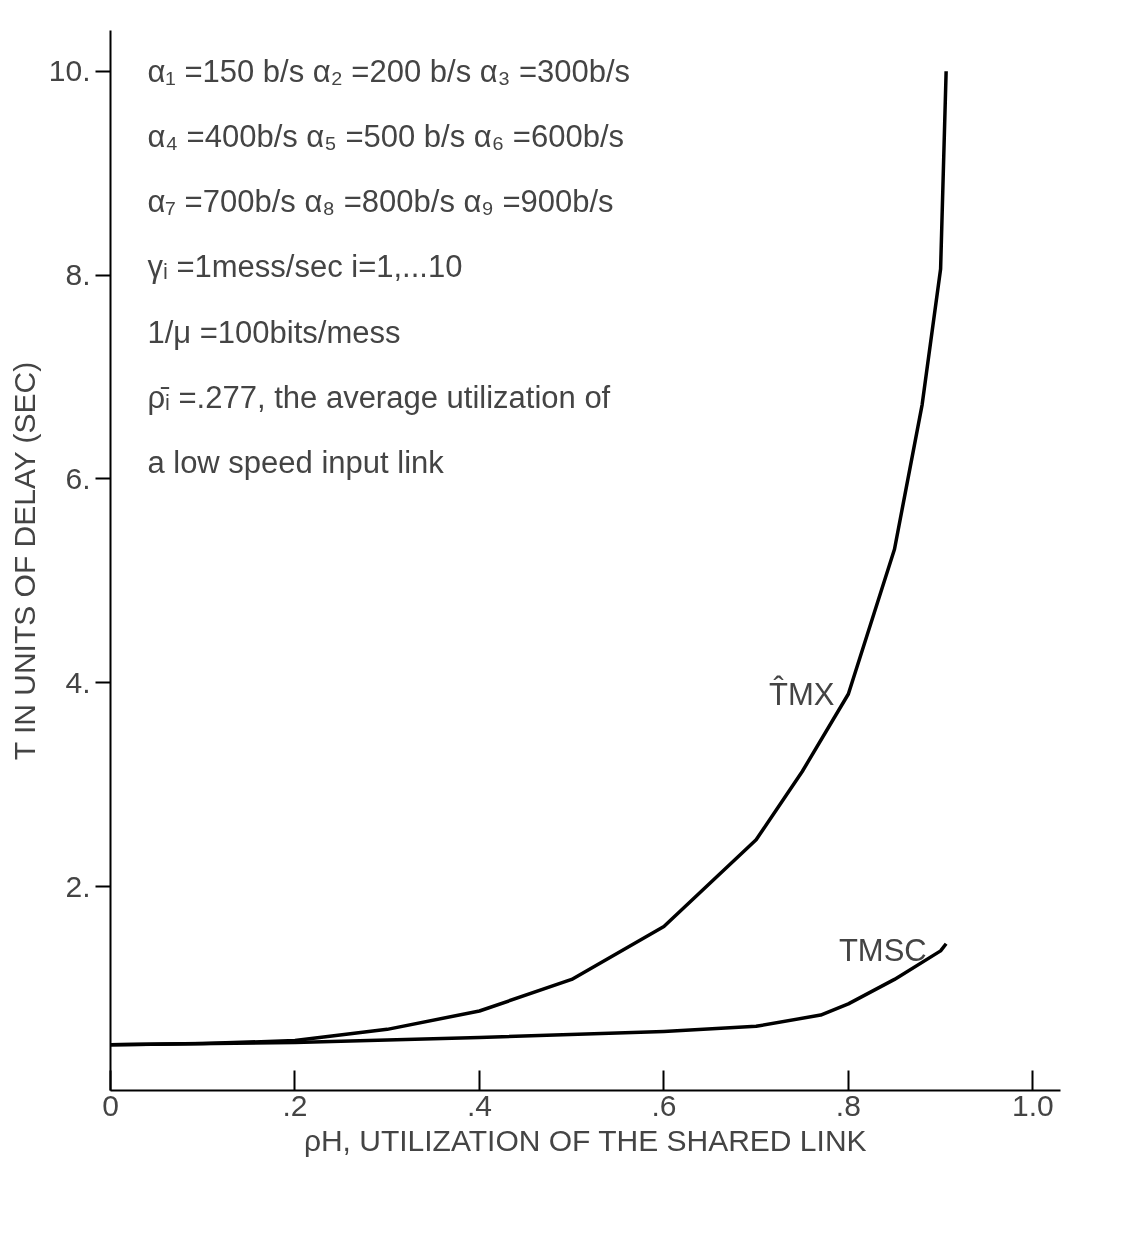 This screenshot has height=1236, width=1128. What do you see at coordinates (882, 951) in the screenshot?
I see `annotation: TMSC` at bounding box center [882, 951].